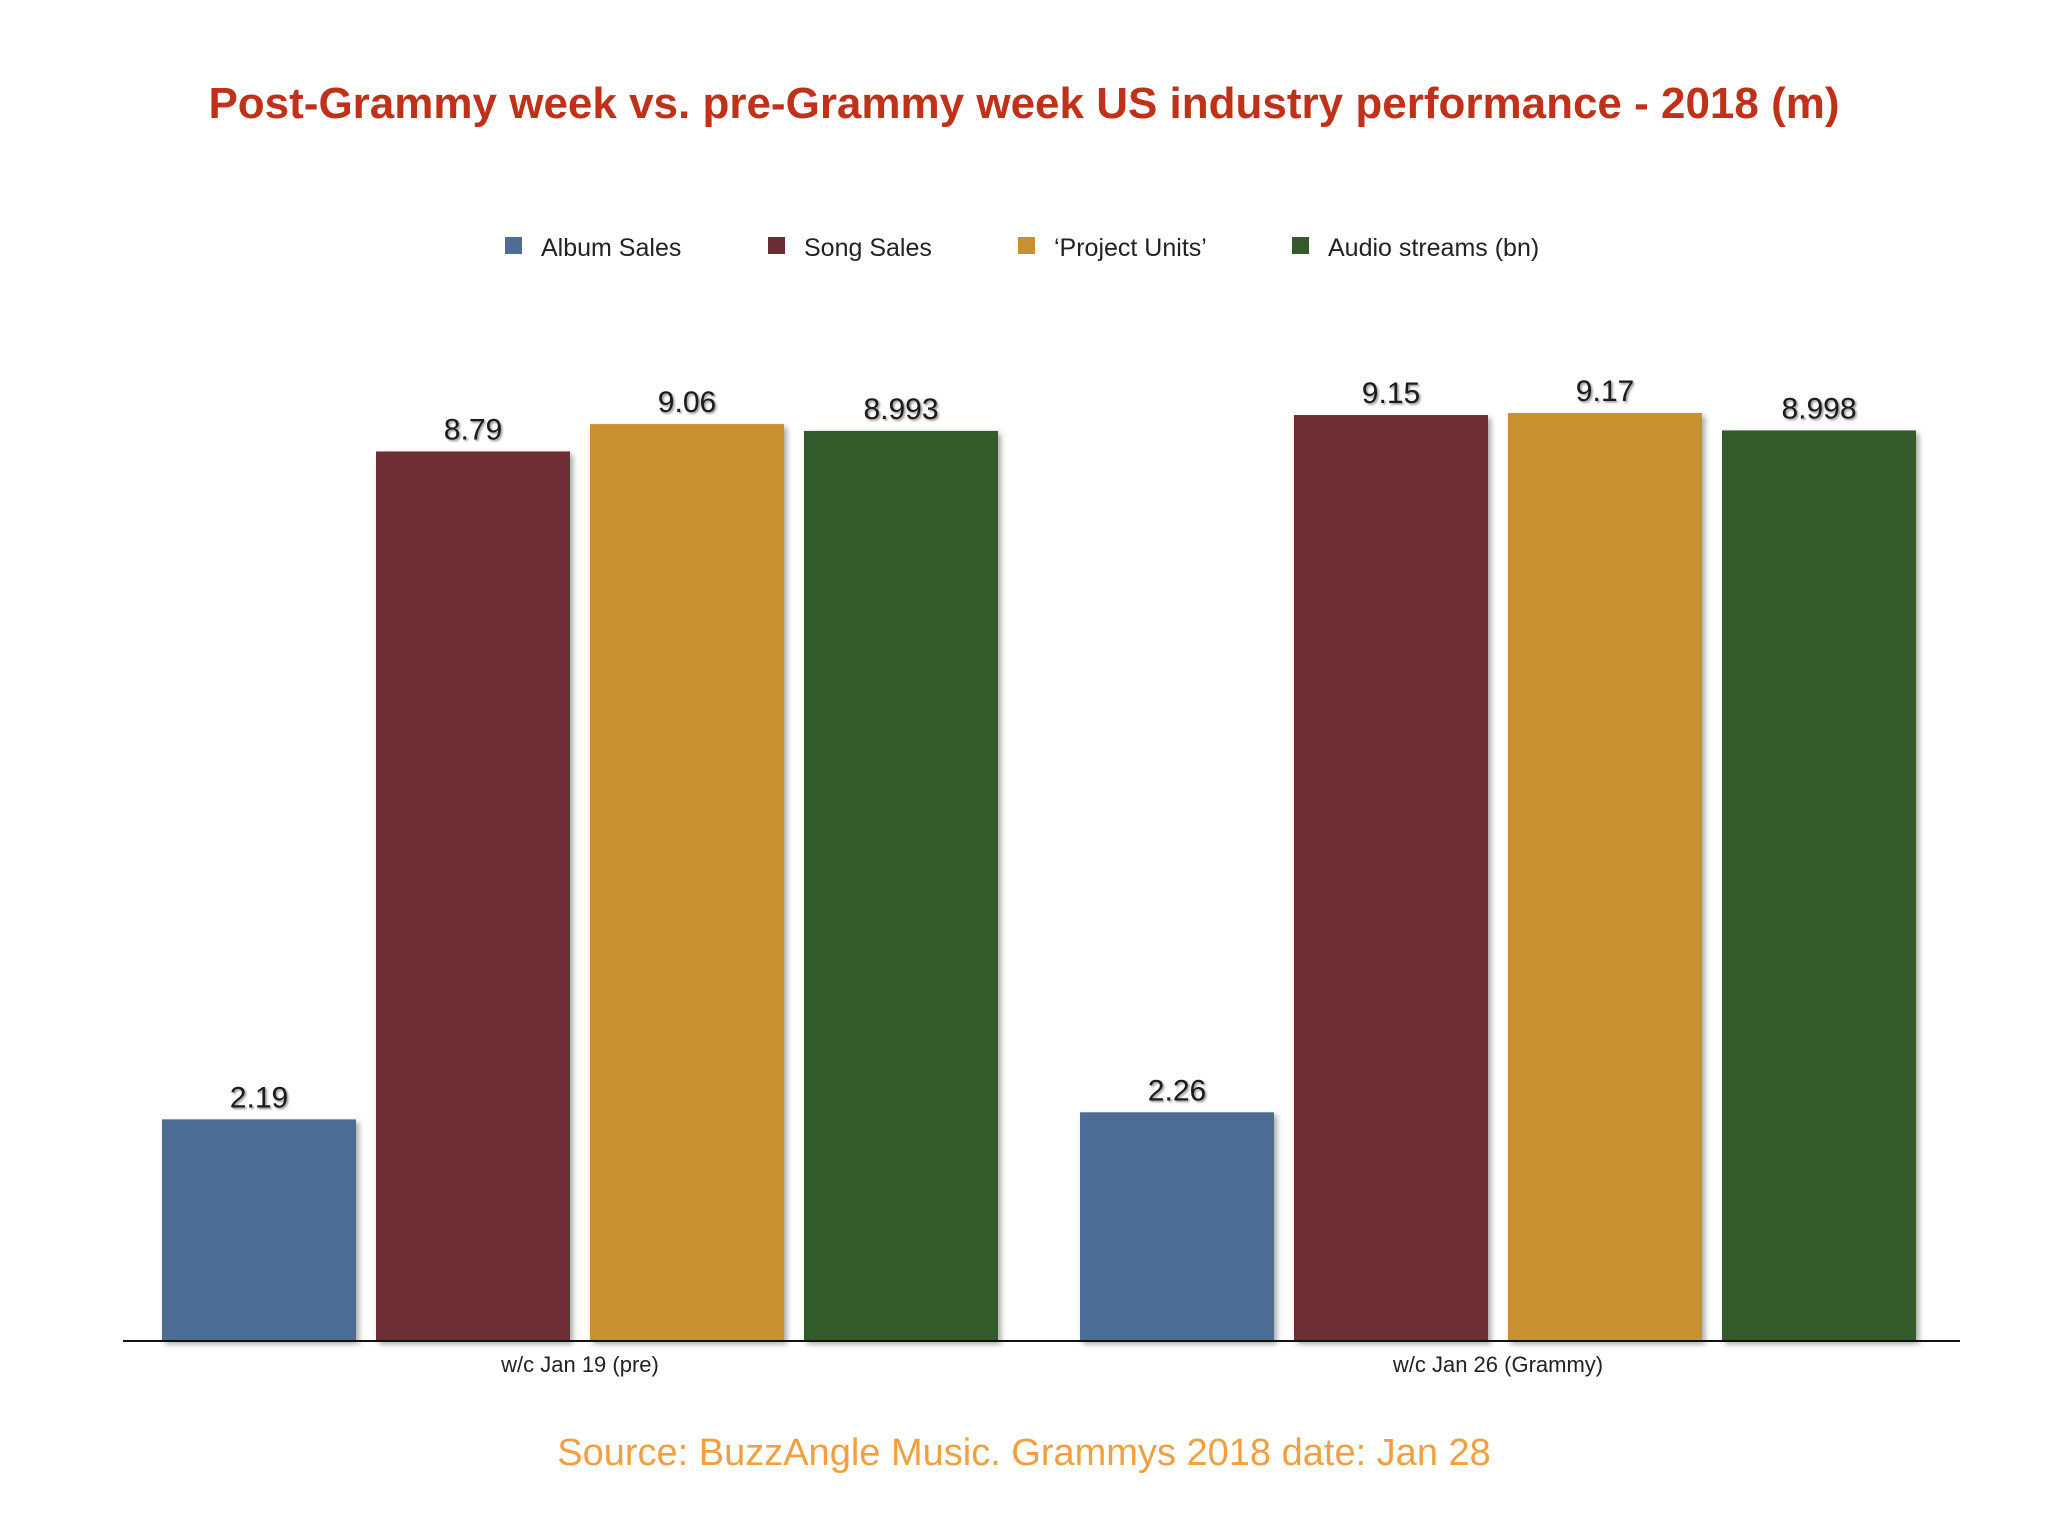 Image resolution: width=2048 pixels, height=1536 pixels. Describe the element at coordinates (1051, 1364) in the screenshot. I see `category-labels-group: w/c Jan 19 (pre) w/c Jan 26 (Grammy)` at that location.